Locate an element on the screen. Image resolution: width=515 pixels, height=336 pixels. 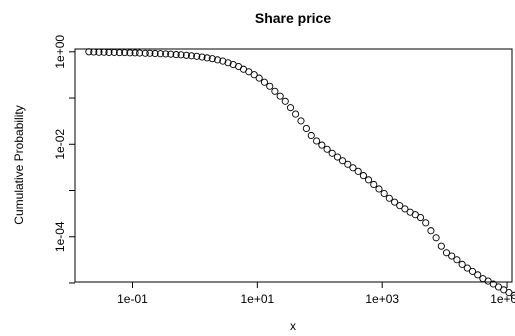
y-axis: 1e+00 1e-02 1e-04 is located at coordinates (64, 159).